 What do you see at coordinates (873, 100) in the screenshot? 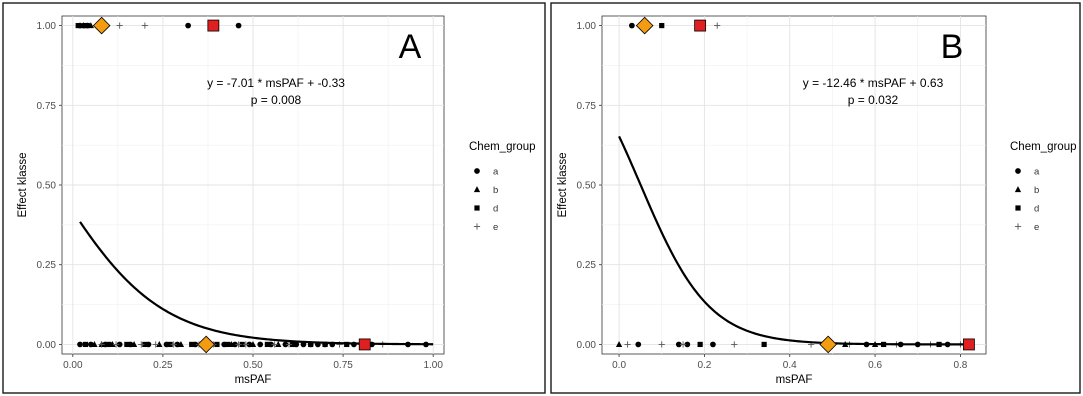
I see `p-value: p = 0.032` at bounding box center [873, 100].